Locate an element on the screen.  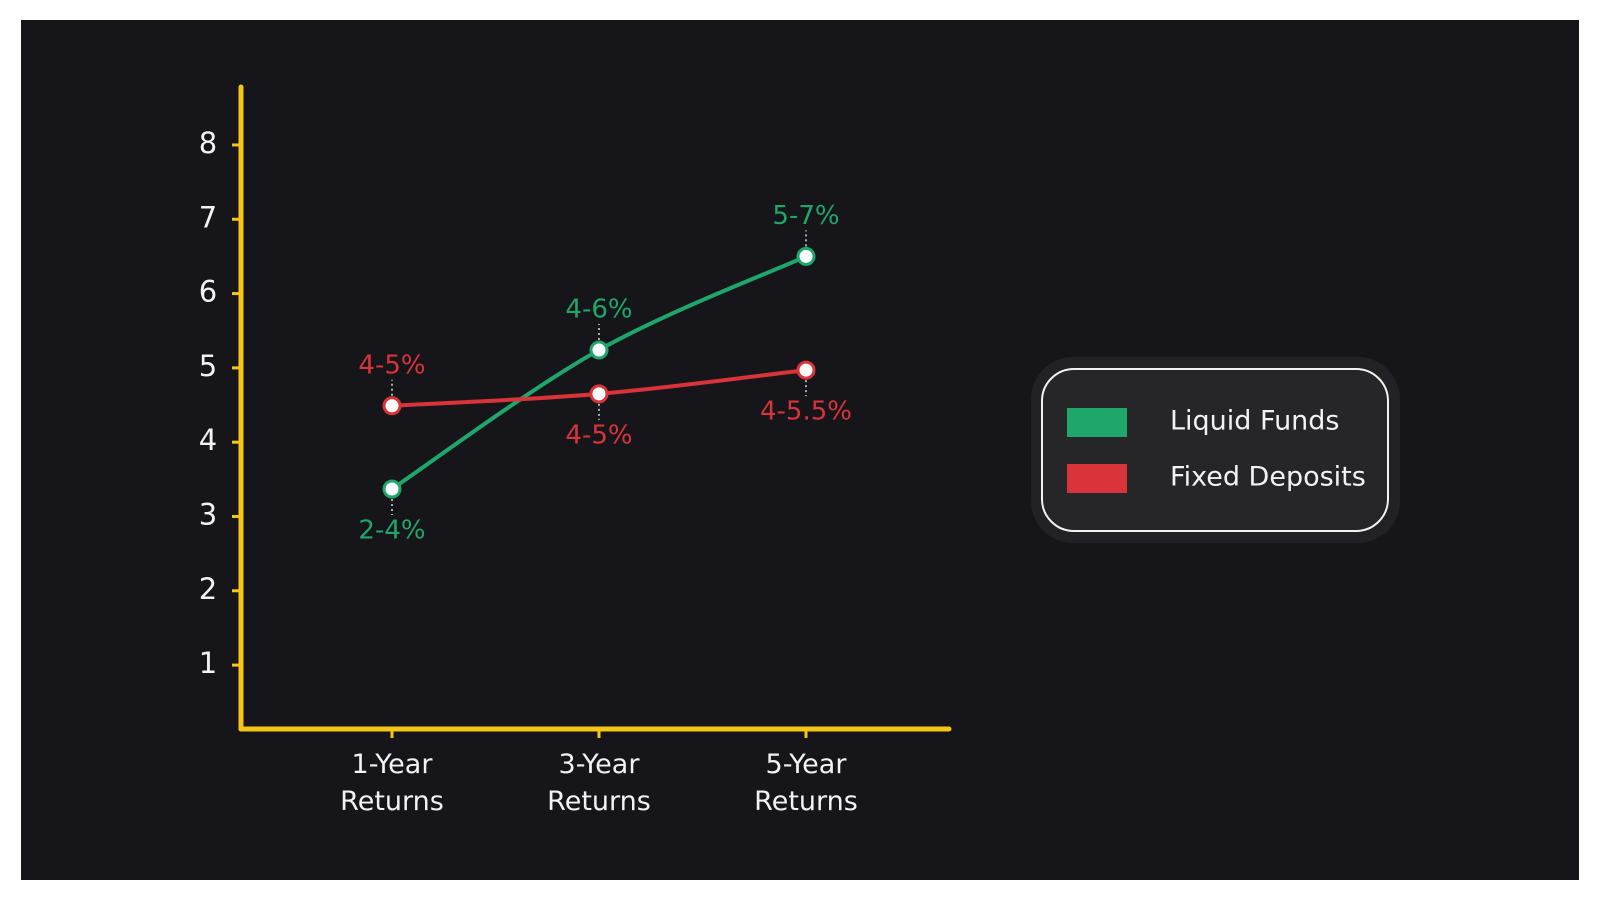
line is located at coordinates (598, 372).